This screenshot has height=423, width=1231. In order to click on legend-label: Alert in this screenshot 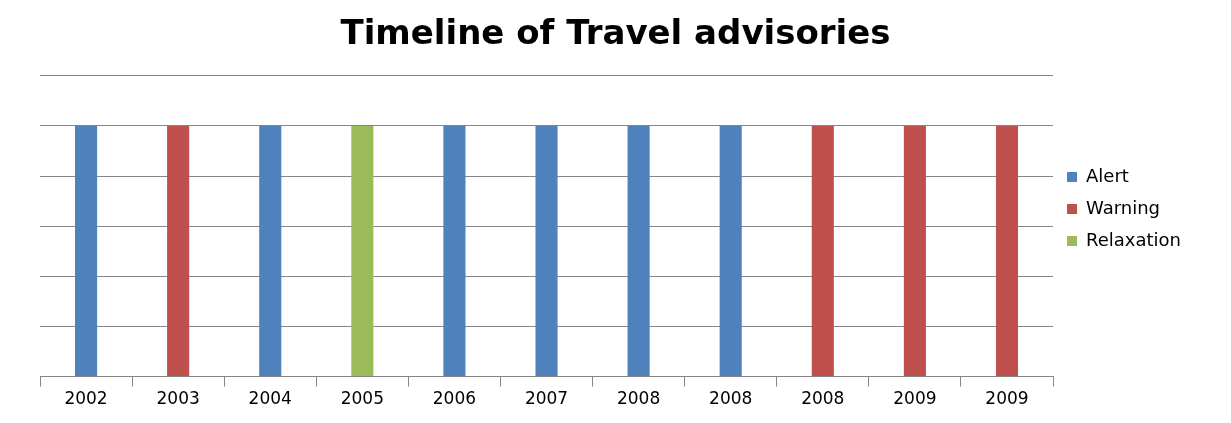, I will do `click(1107, 175)`.